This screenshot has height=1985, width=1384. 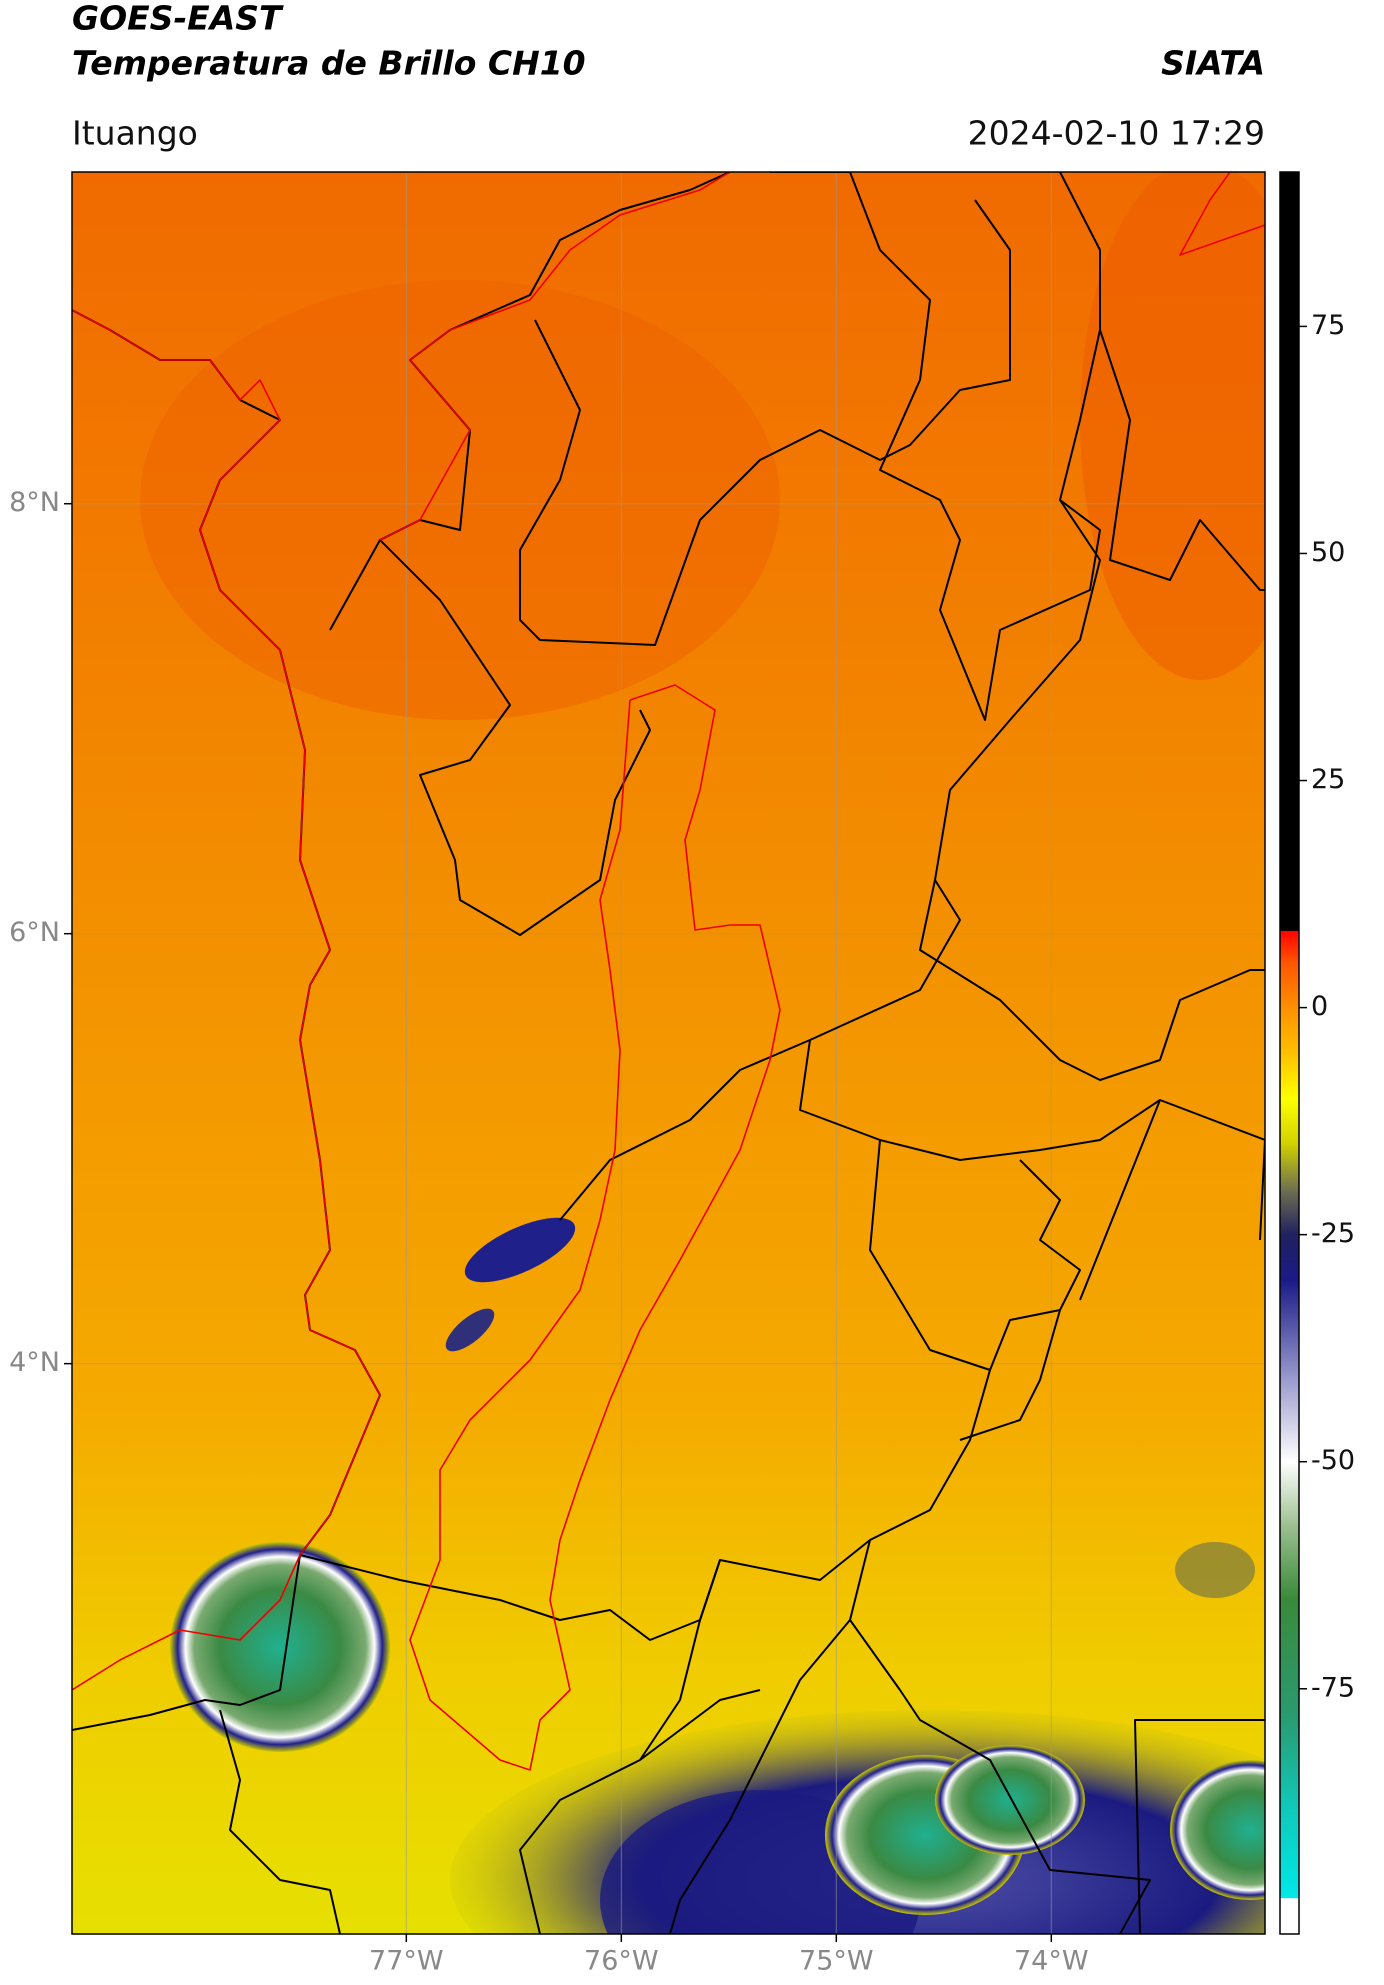 What do you see at coordinates (178, 19) in the screenshot?
I see `title: GOES-EAST` at bounding box center [178, 19].